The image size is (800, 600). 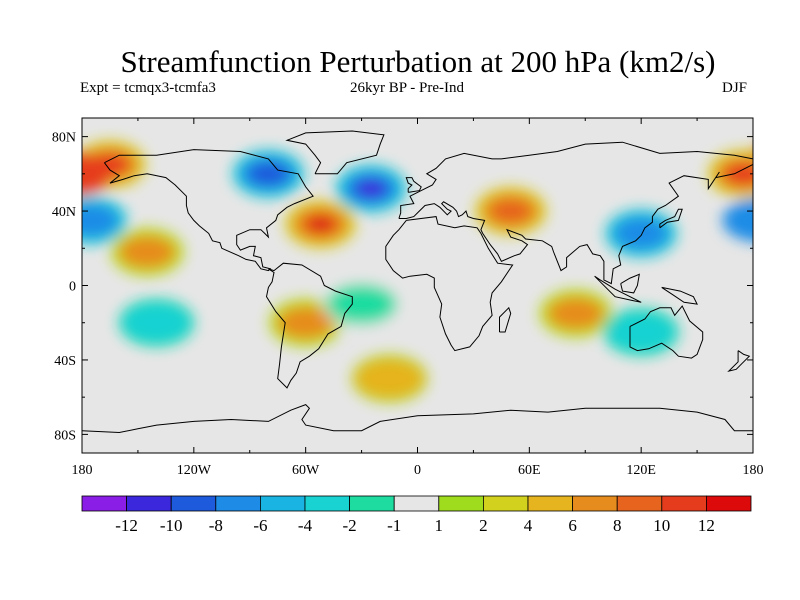 What do you see at coordinates (572, 525) in the screenshot?
I see `colorbar-label: 6` at bounding box center [572, 525].